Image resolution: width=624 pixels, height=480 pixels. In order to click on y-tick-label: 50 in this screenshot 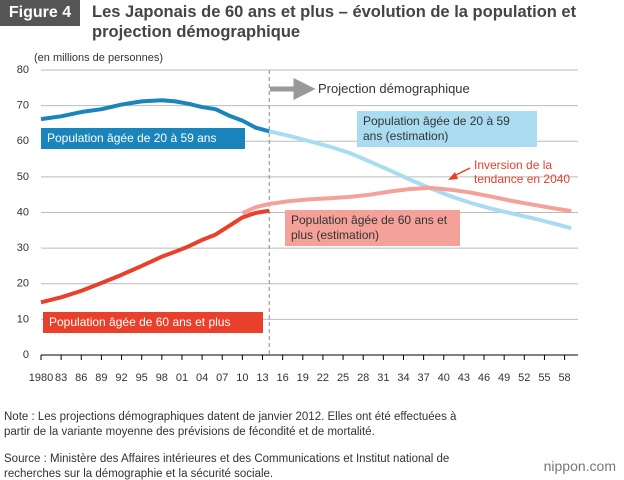, I will do `click(23, 177)`.